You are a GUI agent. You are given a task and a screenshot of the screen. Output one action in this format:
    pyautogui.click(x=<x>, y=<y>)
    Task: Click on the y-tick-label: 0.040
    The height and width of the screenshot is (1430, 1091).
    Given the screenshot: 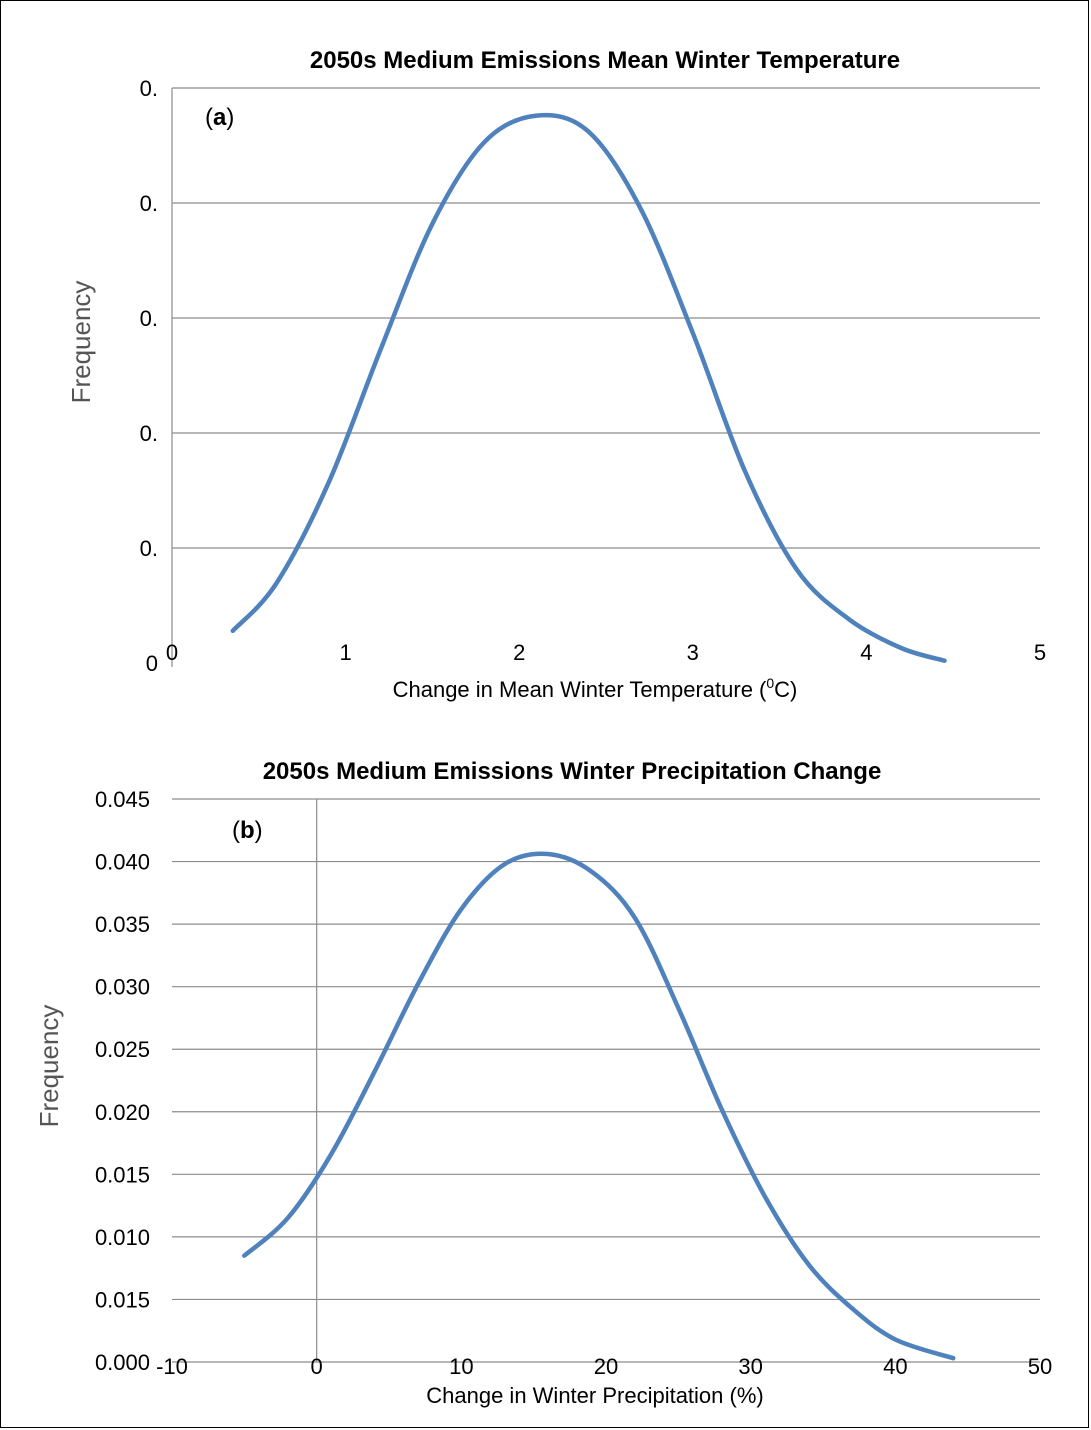 What is the action you would take?
    pyautogui.click(x=122, y=862)
    